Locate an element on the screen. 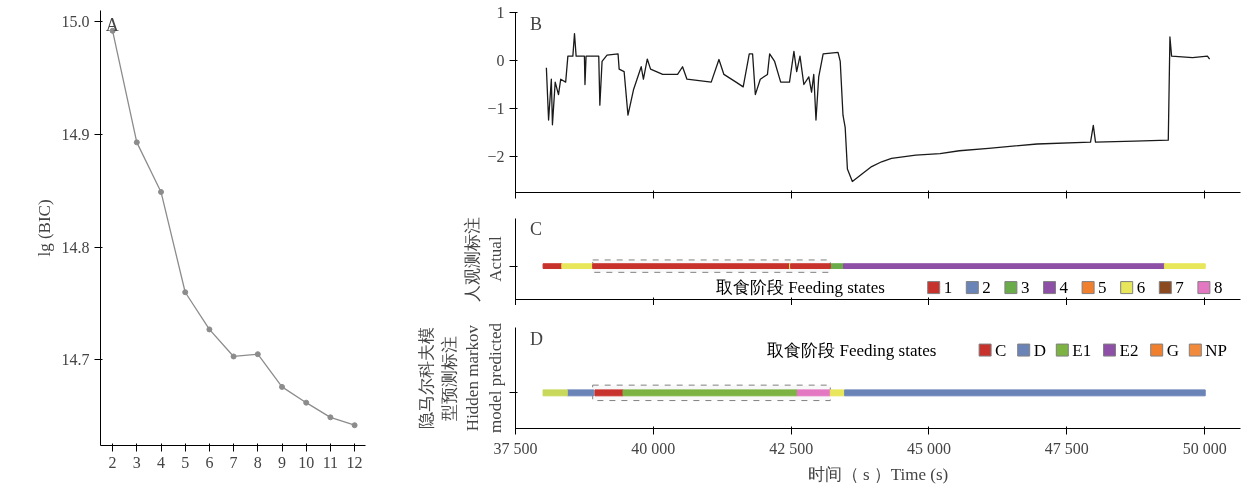  x-tick-label: 9 is located at coordinates (282, 462).